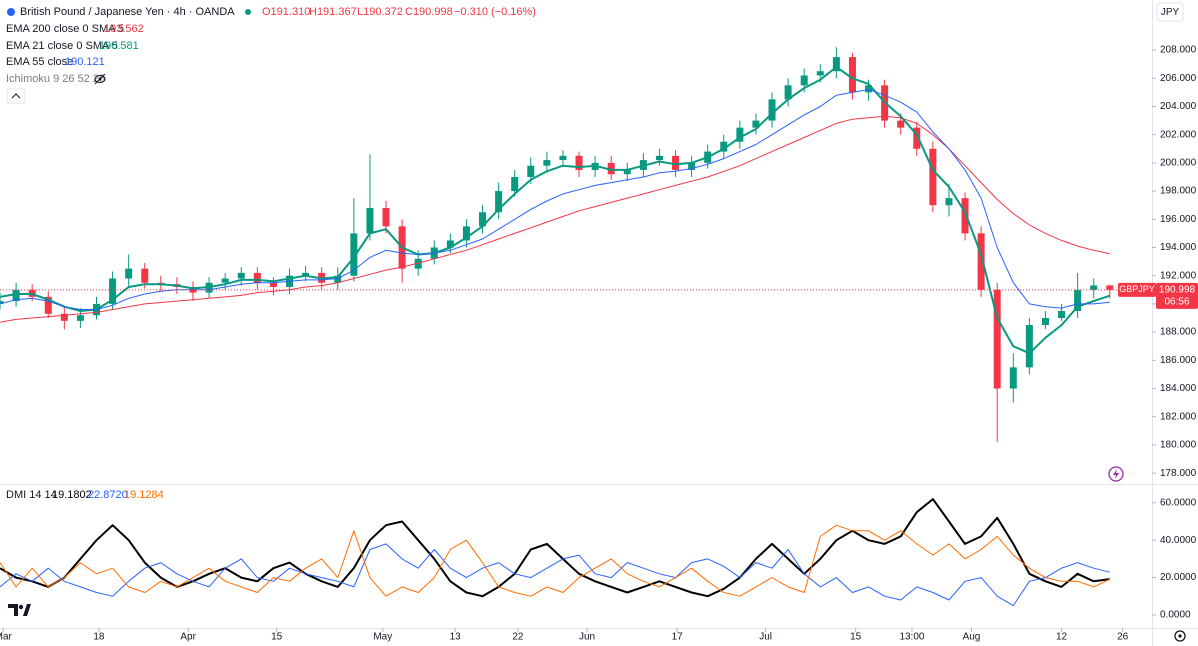 The width and height of the screenshot is (1198, 646). I want to click on settings-button, so click(1180, 636).